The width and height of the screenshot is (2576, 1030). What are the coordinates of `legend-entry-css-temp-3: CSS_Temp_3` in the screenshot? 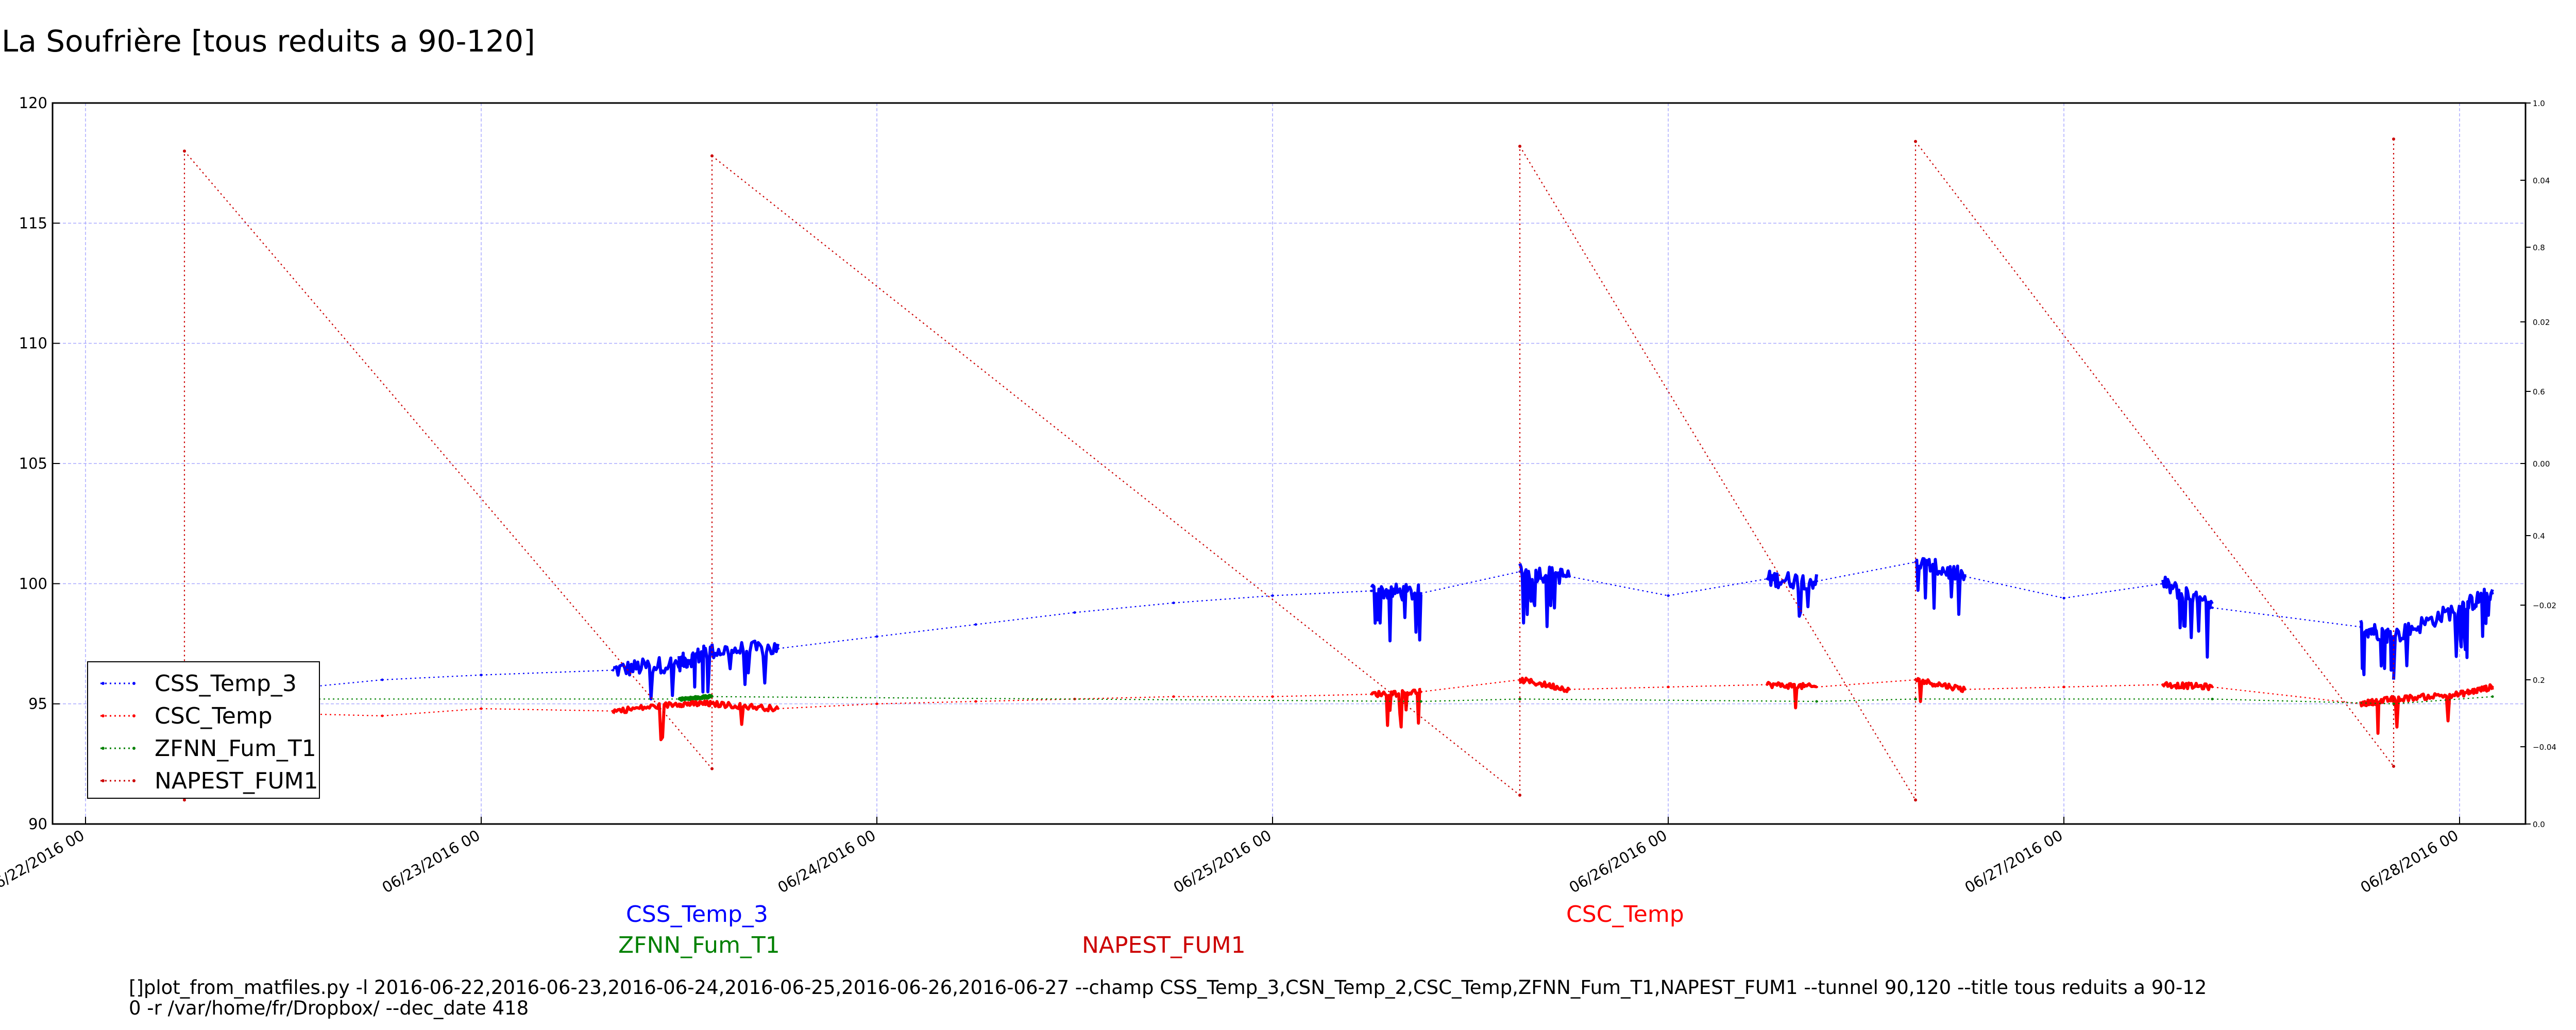 It's located at (199, 684).